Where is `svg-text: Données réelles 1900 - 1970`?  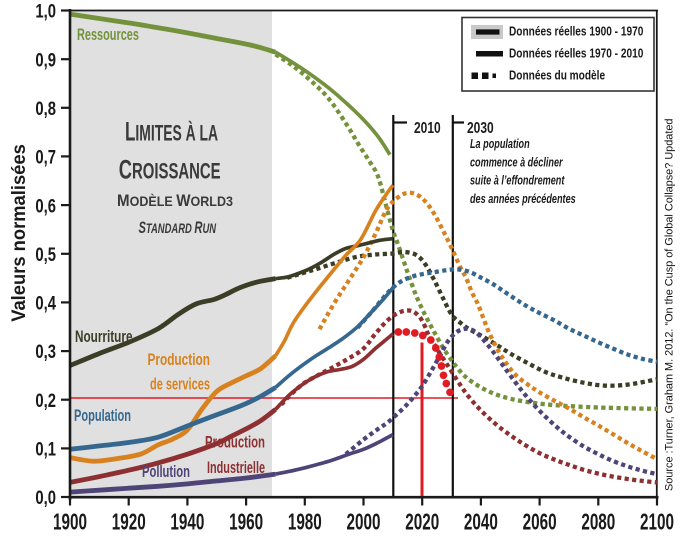 svg-text: Données réelles 1900 - 1970 is located at coordinates (576, 32).